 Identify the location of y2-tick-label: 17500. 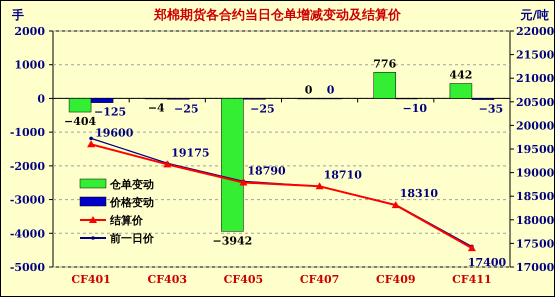
(535, 243).